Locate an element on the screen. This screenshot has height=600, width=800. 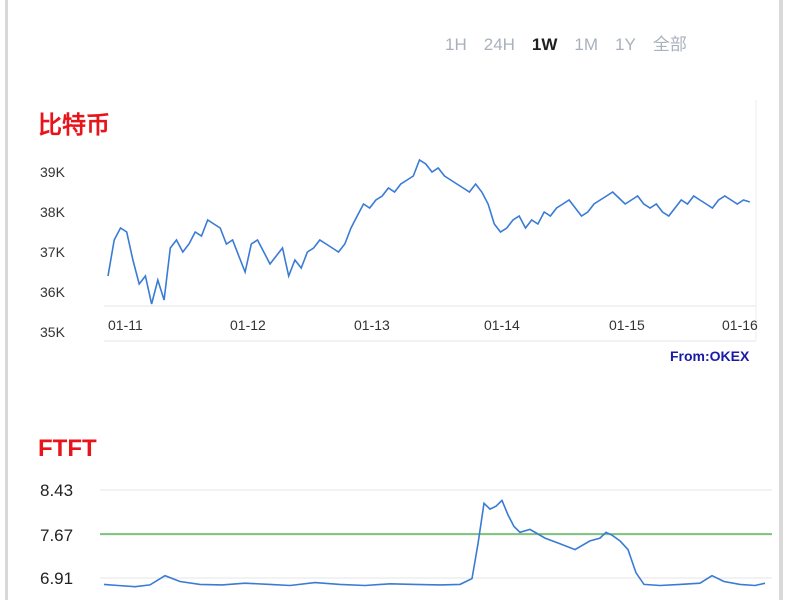
btc-y-tick-label: 38K is located at coordinates (53, 212).